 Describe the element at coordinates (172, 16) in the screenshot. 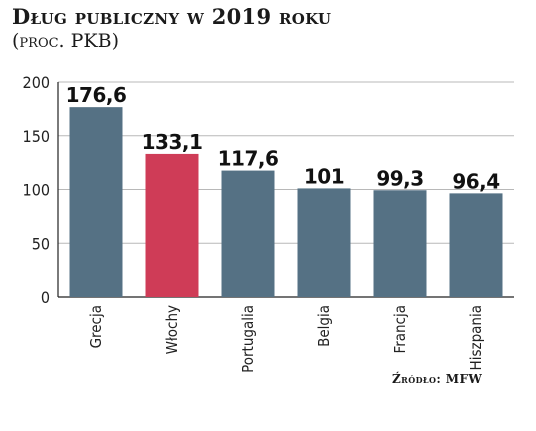

I see `chart-title: Dług publiczny w 2019 roku` at that location.